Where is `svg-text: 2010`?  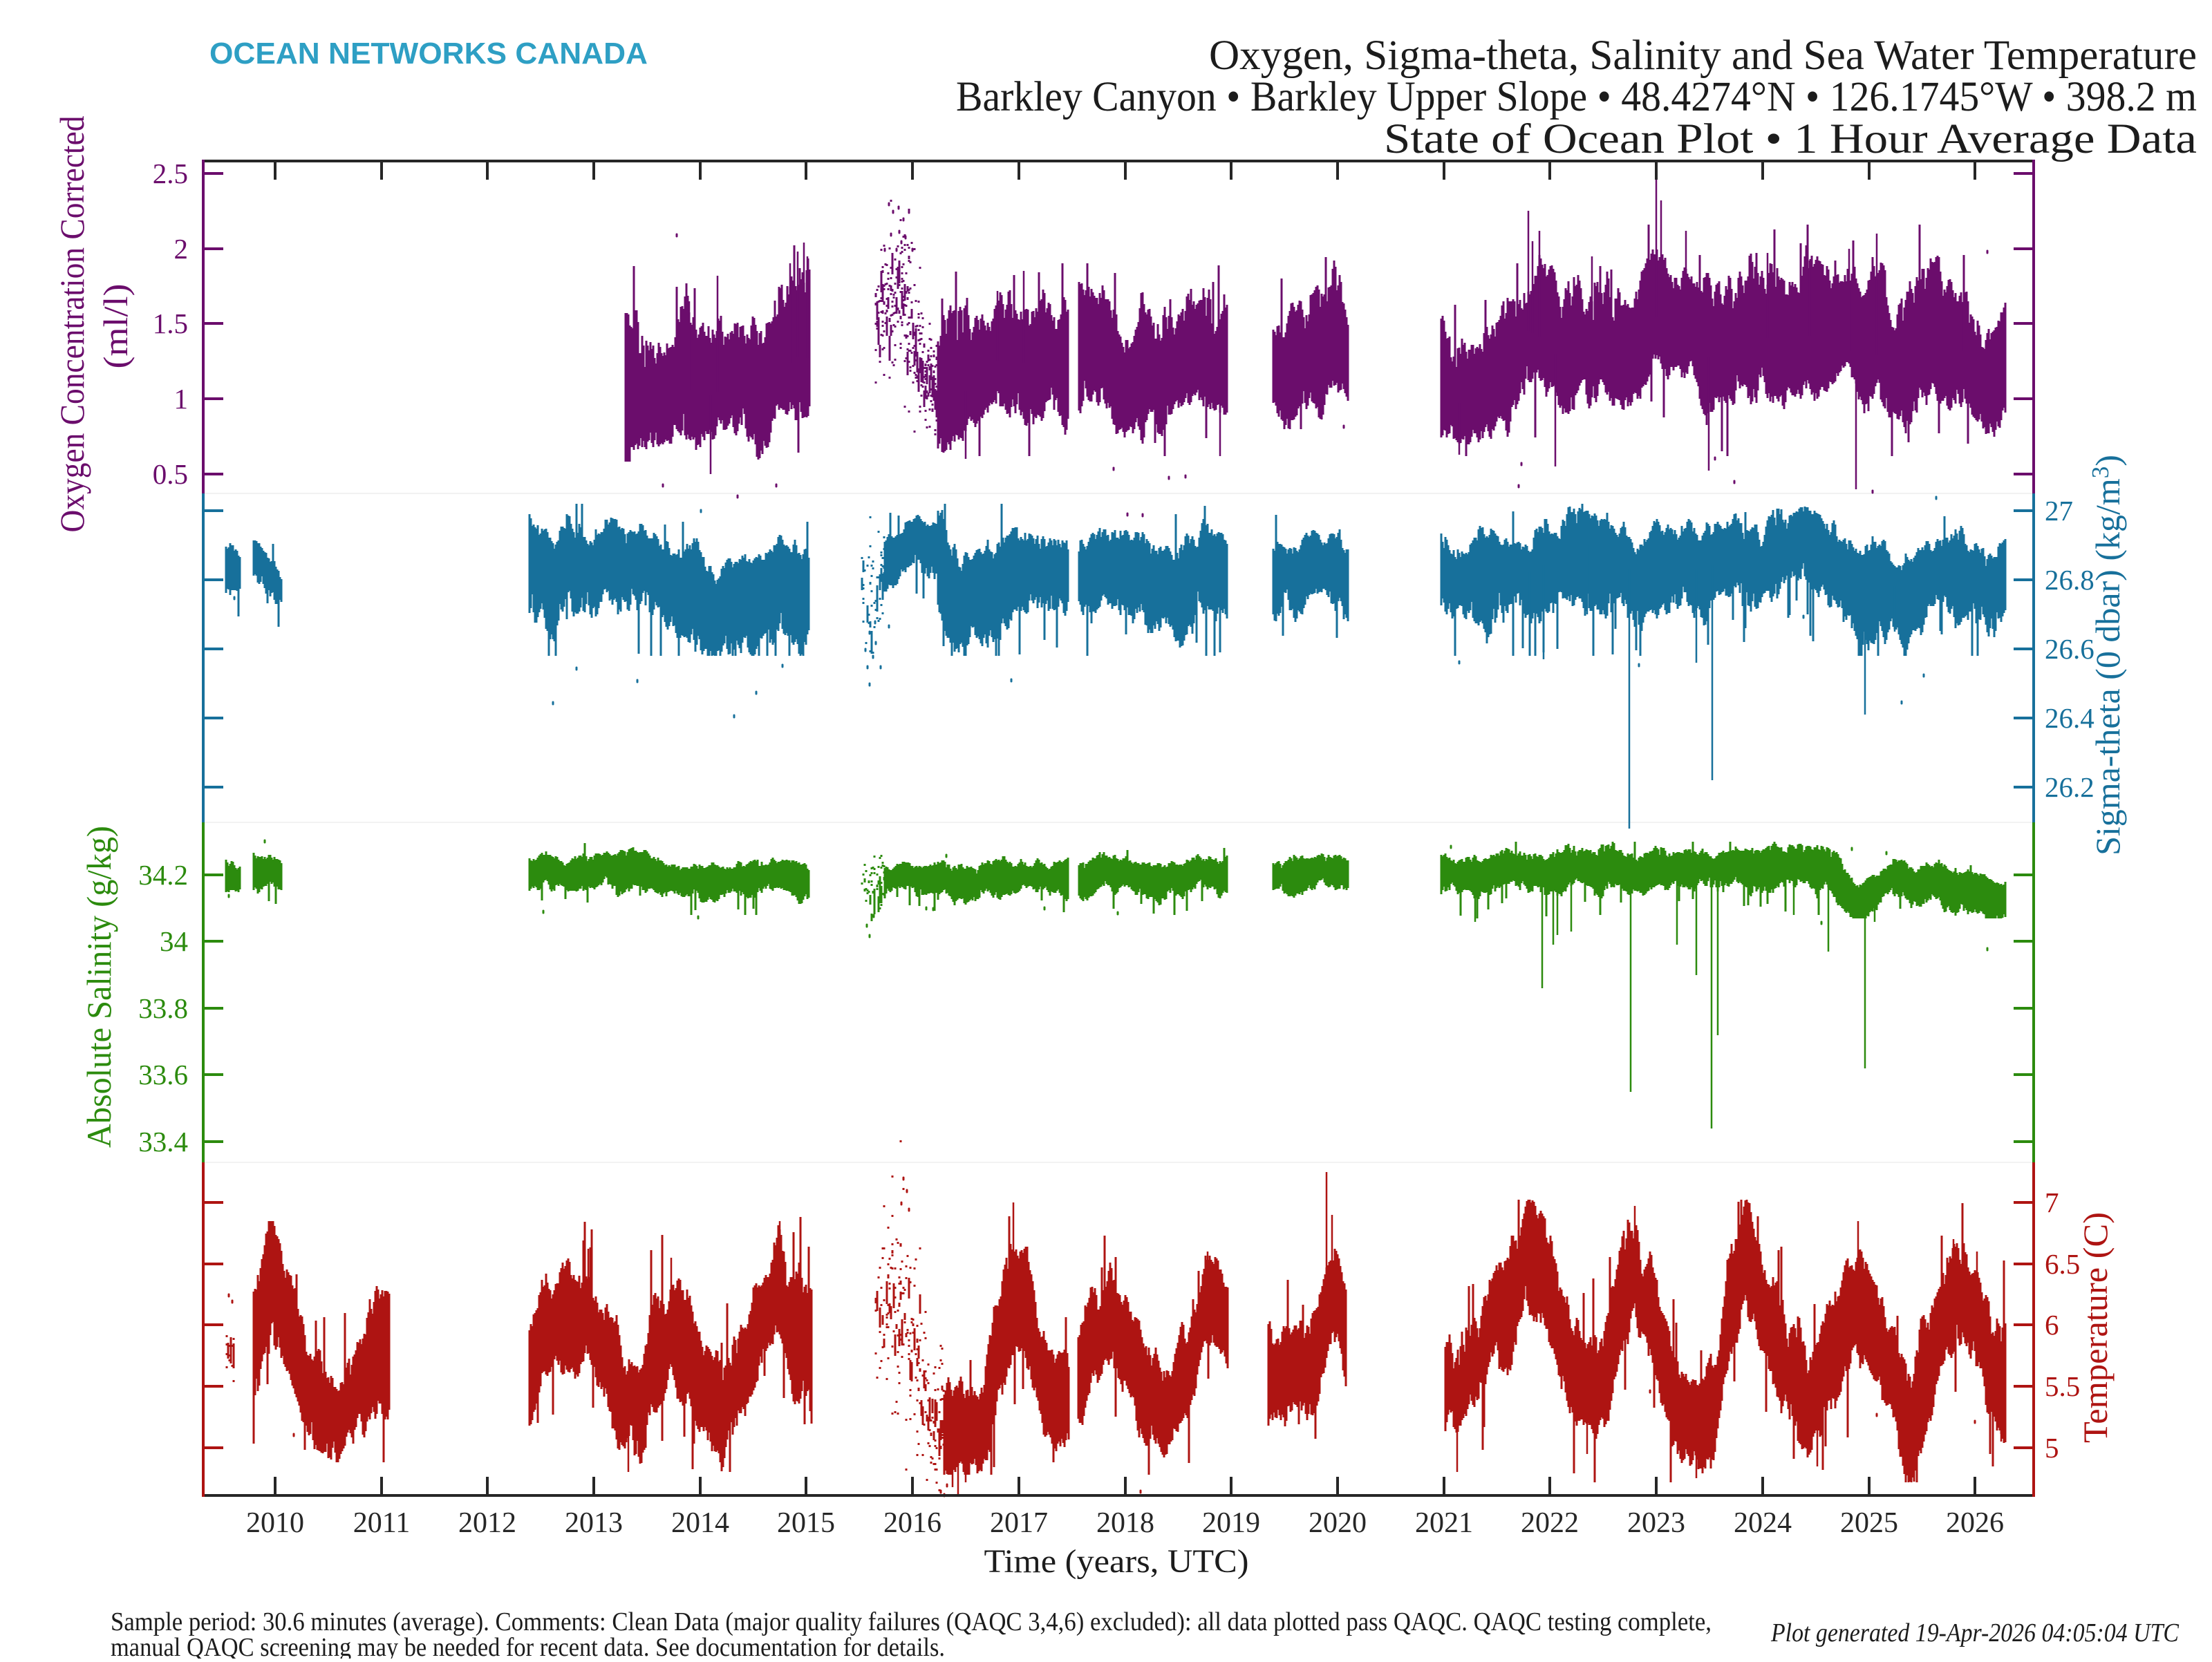 svg-text: 2010 is located at coordinates (275, 1523).